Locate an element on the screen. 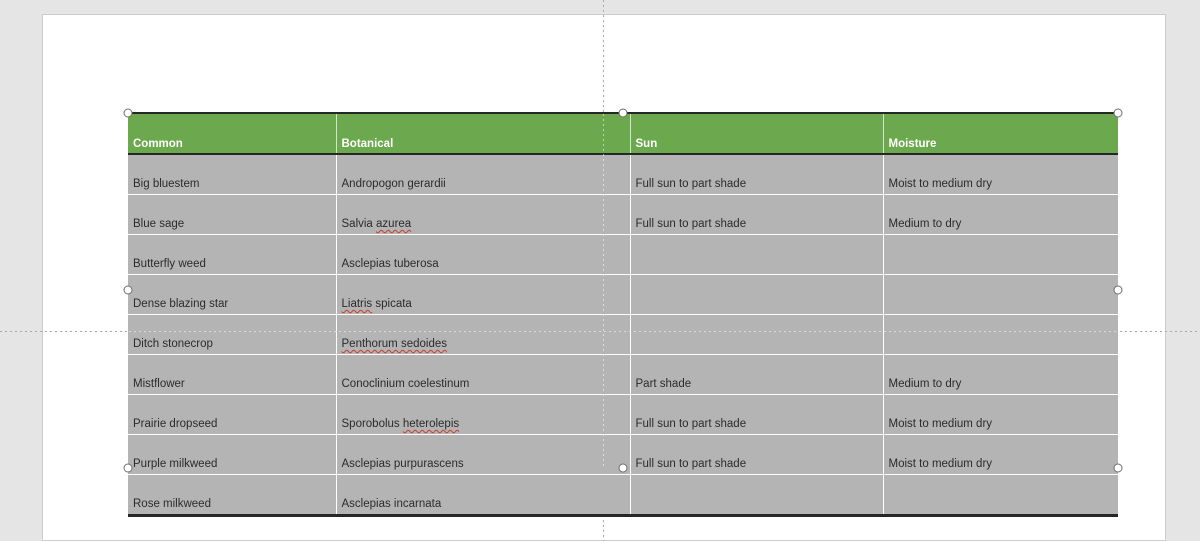 The image size is (1200, 541). table-row: Dense blazing star Liatris spicata is located at coordinates (623, 294).